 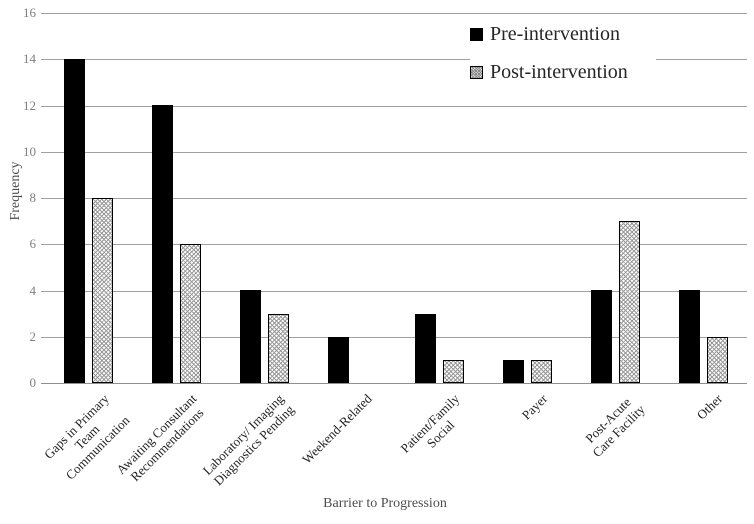 I want to click on y-tick-label: 6, so click(x=33, y=243).